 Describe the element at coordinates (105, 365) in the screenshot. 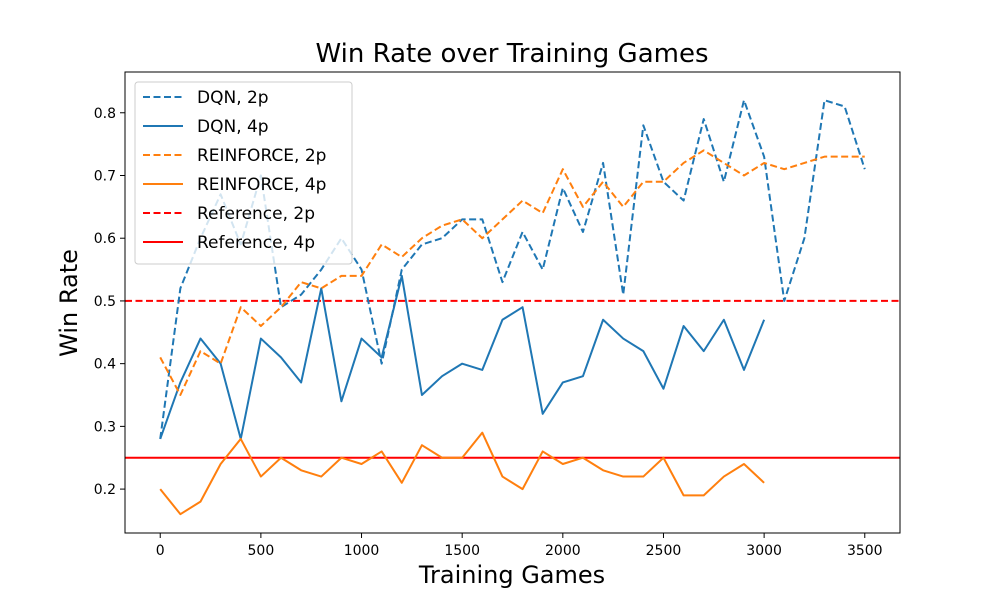

I see `y-tick-label: 0.4` at that location.